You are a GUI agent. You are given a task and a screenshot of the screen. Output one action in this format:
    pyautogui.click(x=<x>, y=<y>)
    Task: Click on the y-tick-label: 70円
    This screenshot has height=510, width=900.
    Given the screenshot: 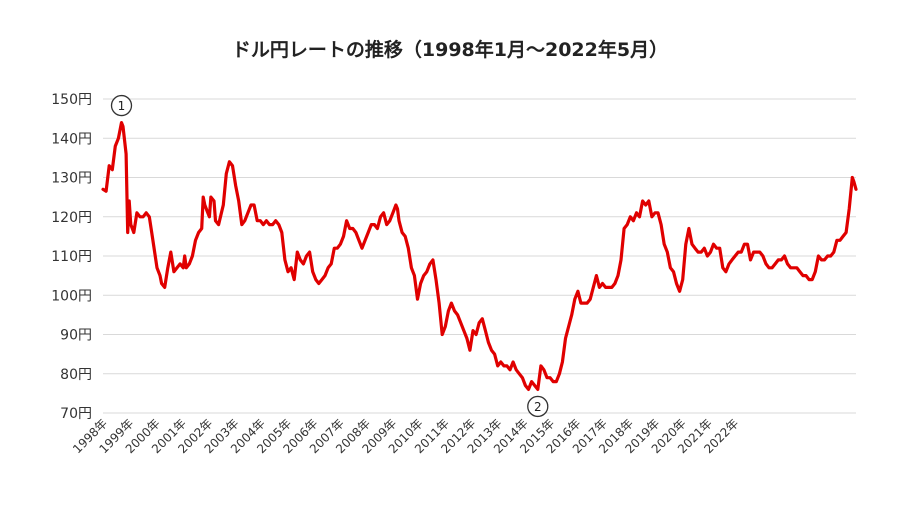 What is the action you would take?
    pyautogui.click(x=76, y=414)
    